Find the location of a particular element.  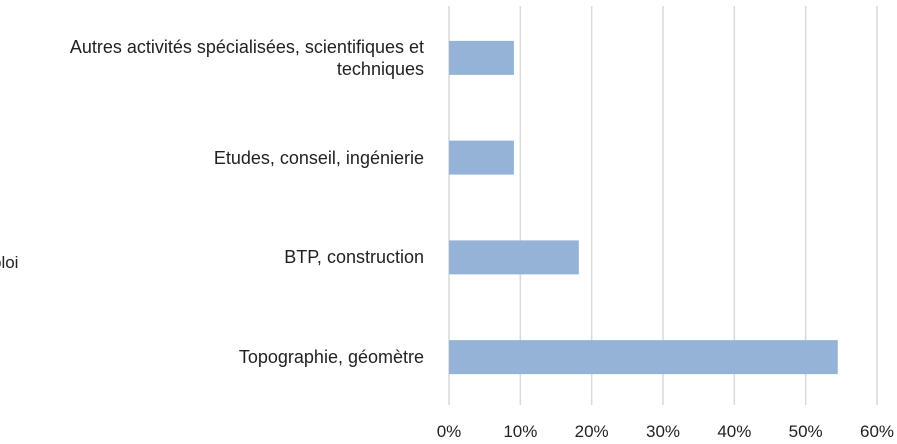

y-axis-label: ploi is located at coordinates (9, 262).